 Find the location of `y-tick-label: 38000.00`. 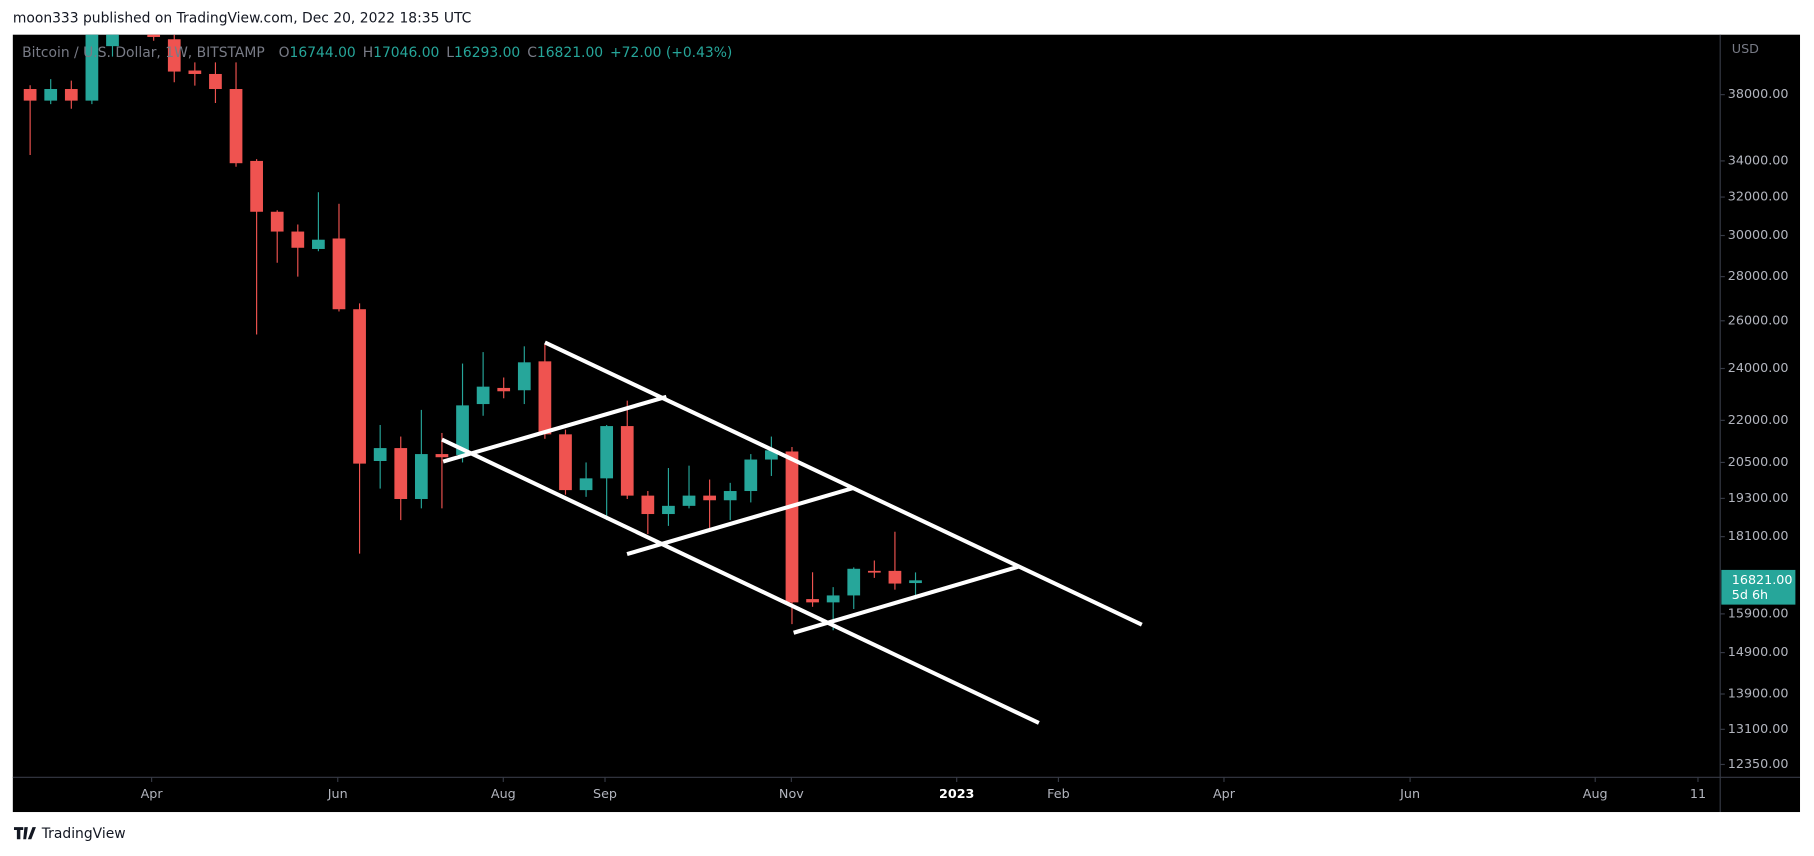

y-tick-label: 38000.00 is located at coordinates (1758, 93).